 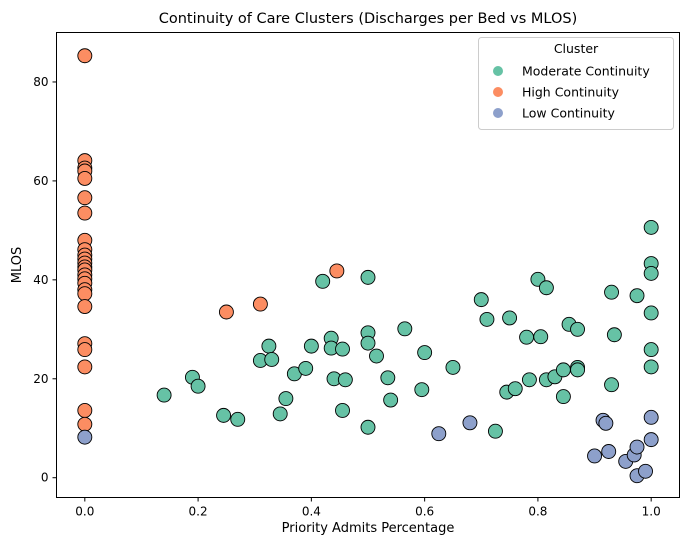 I want to click on legend-label: Low Continuity, so click(x=568, y=113).